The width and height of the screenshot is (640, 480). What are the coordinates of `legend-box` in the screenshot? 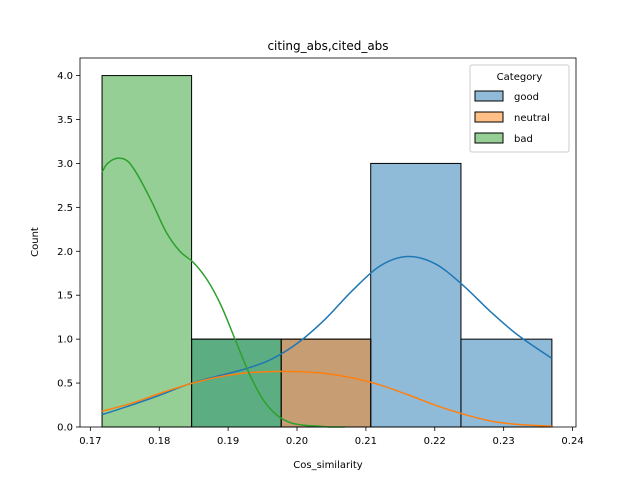 It's located at (519, 108).